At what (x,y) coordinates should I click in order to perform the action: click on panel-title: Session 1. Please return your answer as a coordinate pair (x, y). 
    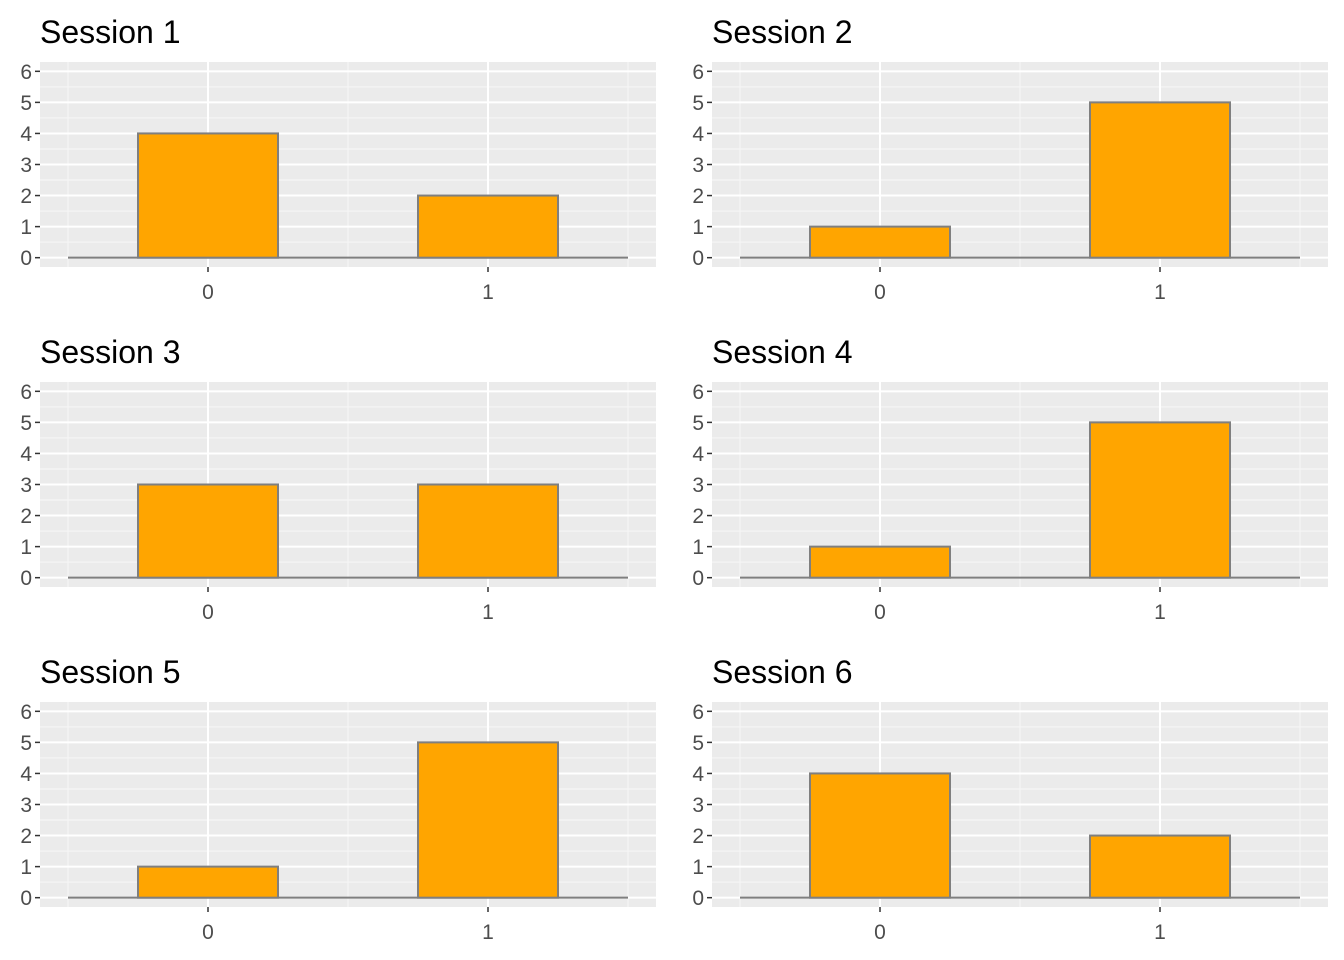
    Looking at the image, I should click on (110, 32).